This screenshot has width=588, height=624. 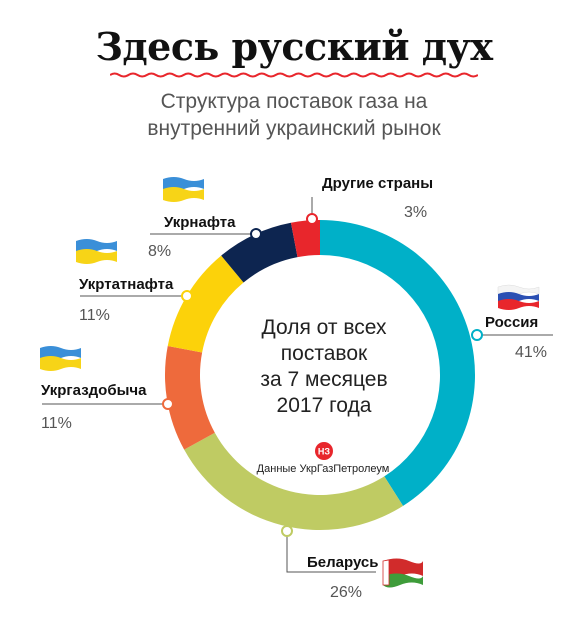 I want to click on label-ukrtatnafta-value: 11%, so click(x=94, y=315).